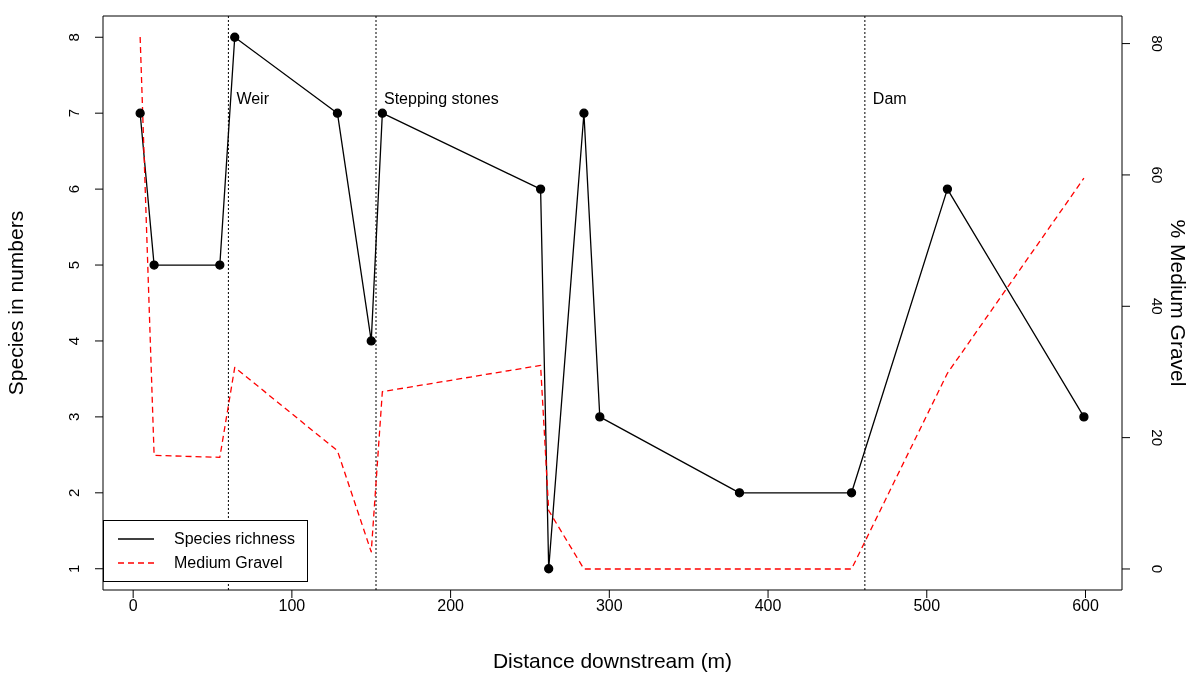 This screenshot has height=683, width=1202. I want to click on y-tick-label: 6, so click(73, 189).